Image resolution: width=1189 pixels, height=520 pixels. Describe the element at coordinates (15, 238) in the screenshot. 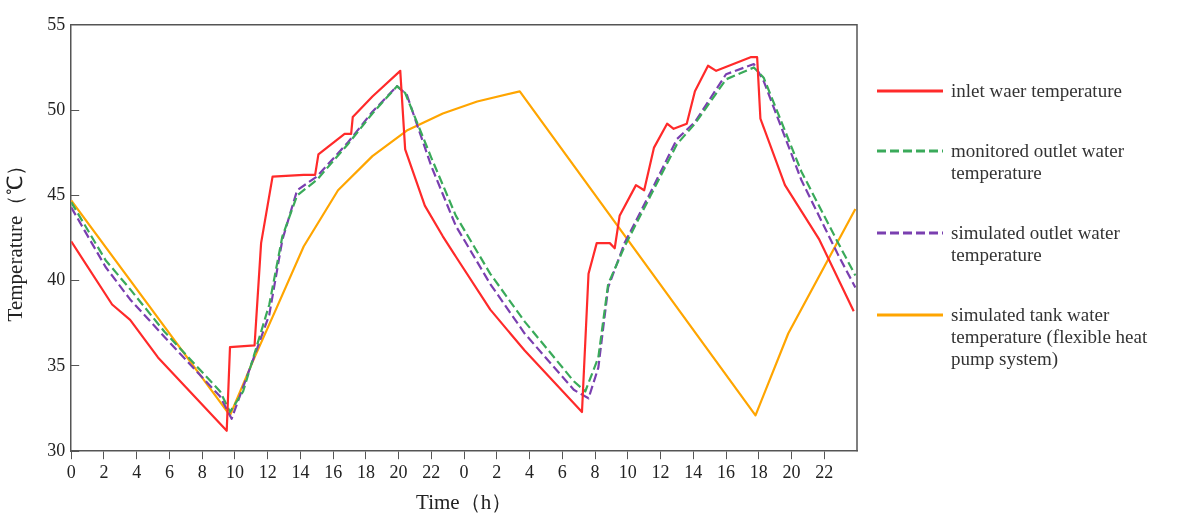

I see `y-axis-title: Temperature（℃）` at that location.